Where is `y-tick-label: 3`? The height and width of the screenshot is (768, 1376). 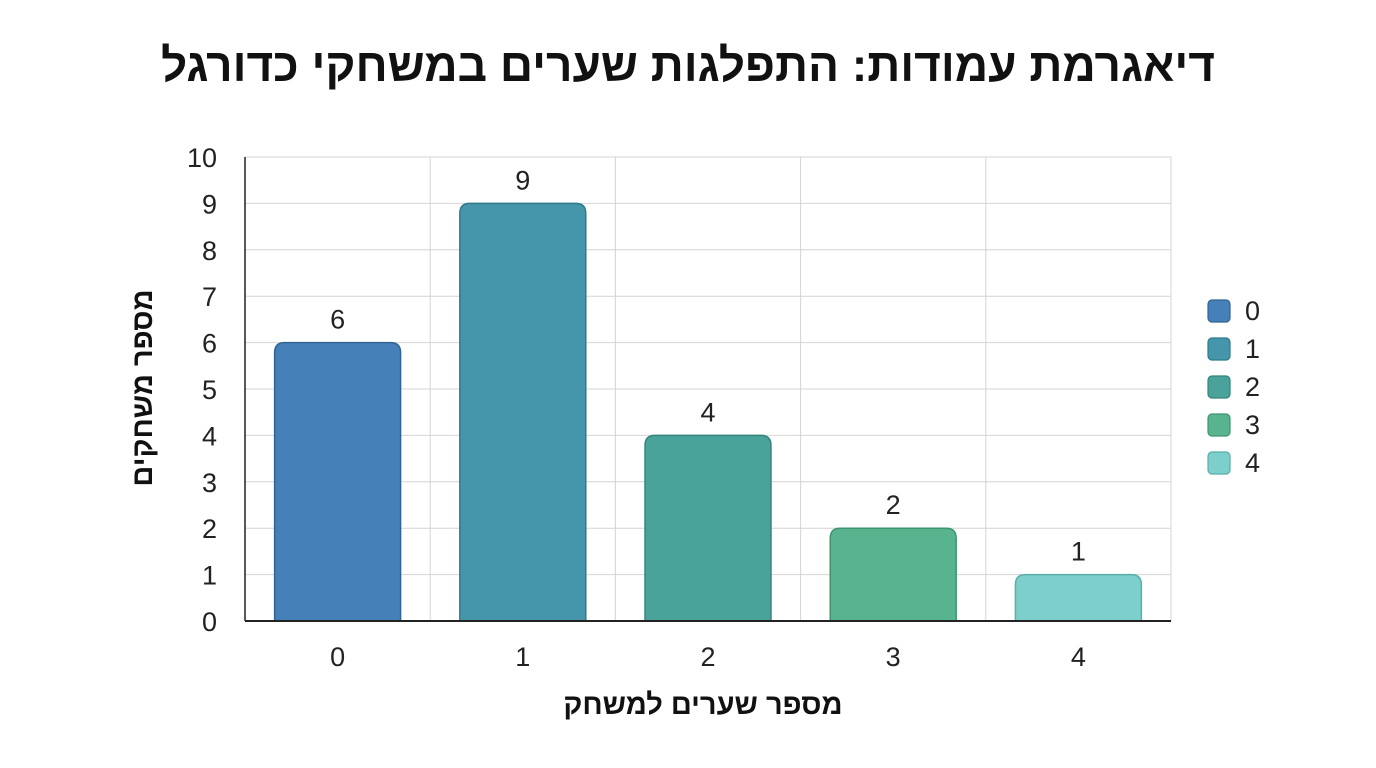 y-tick-label: 3 is located at coordinates (209, 483).